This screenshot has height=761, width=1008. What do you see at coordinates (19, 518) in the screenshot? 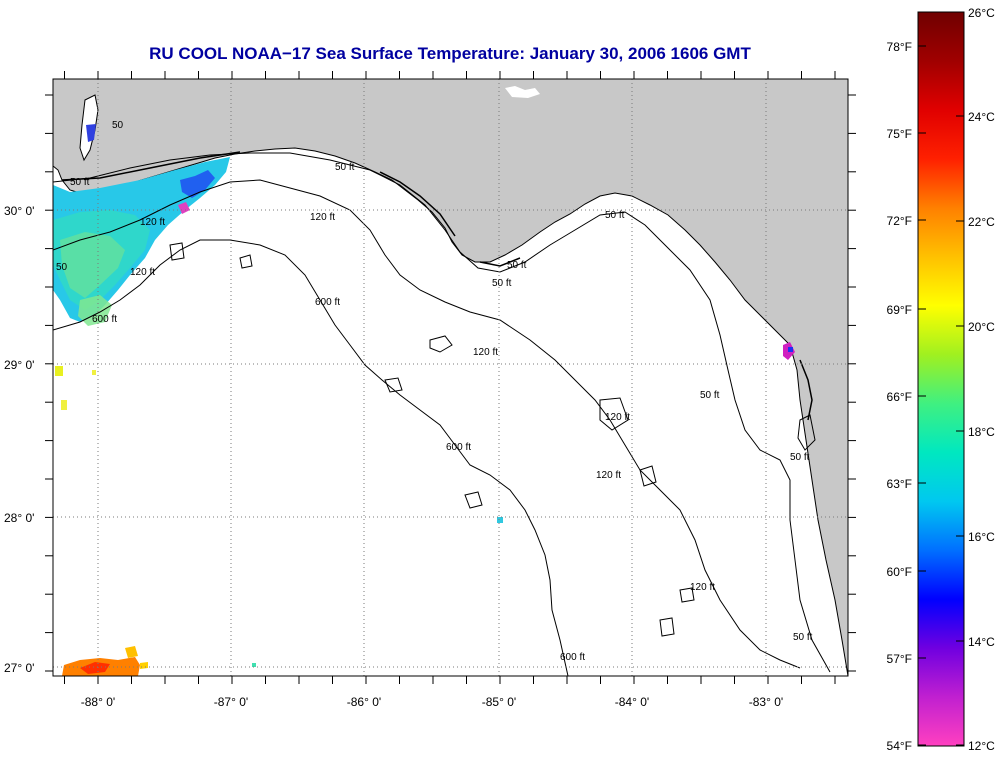
I see `y-tick-label: 28° 0'` at bounding box center [19, 518].